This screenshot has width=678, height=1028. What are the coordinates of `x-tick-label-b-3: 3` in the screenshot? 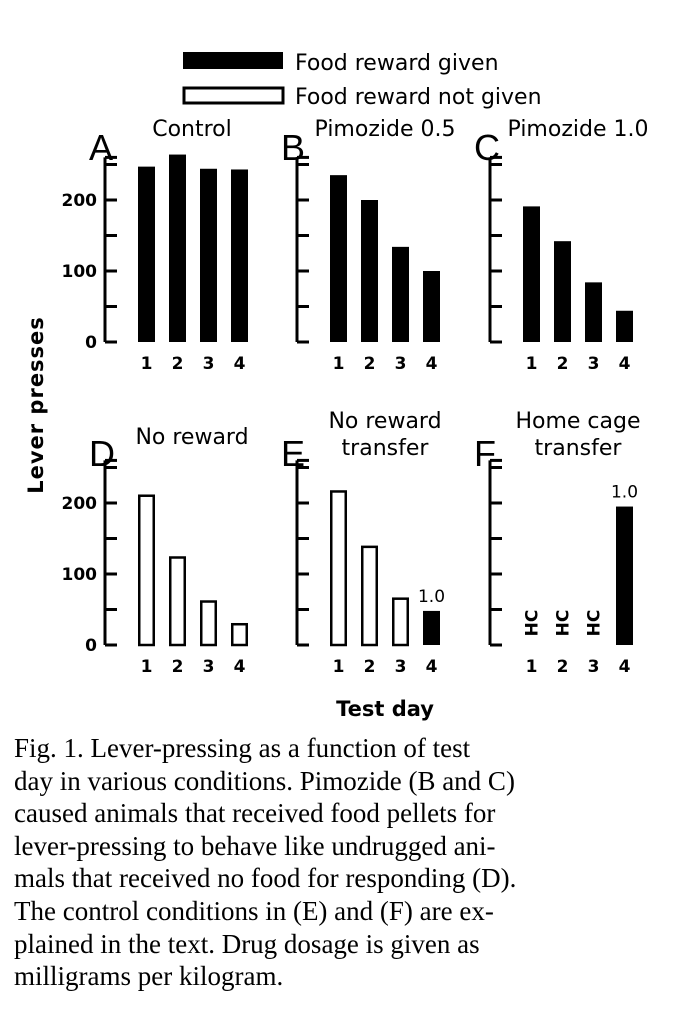 It's located at (401, 364).